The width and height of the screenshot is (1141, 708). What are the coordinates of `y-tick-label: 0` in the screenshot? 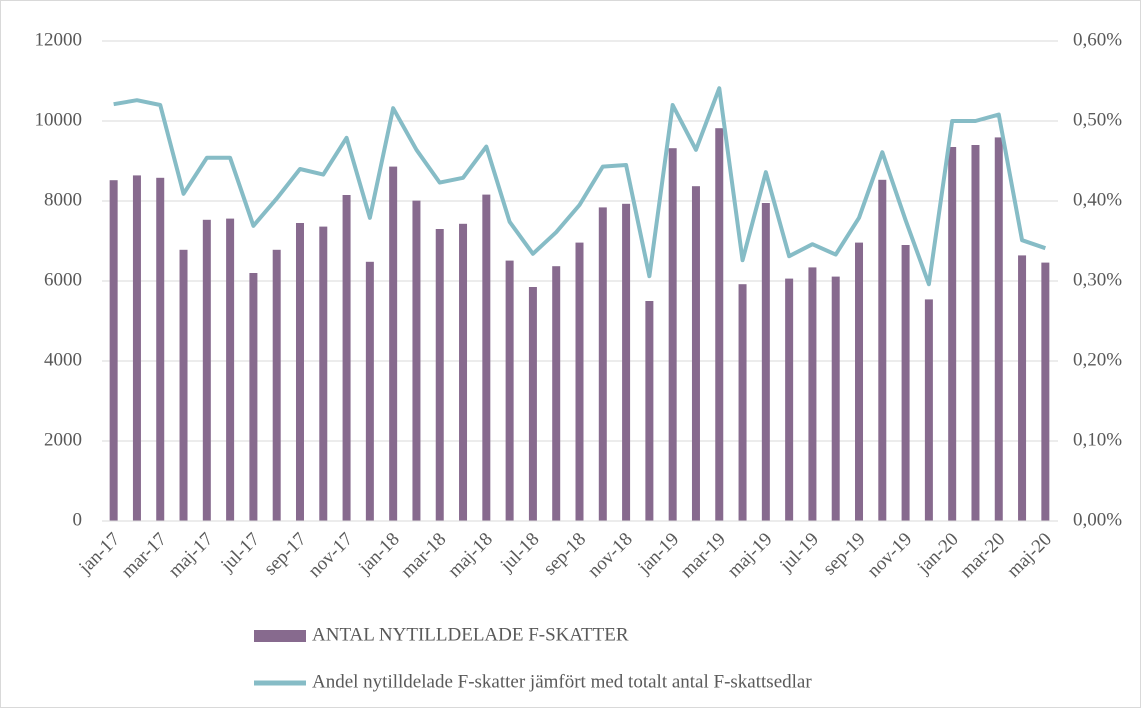 It's located at (78, 519).